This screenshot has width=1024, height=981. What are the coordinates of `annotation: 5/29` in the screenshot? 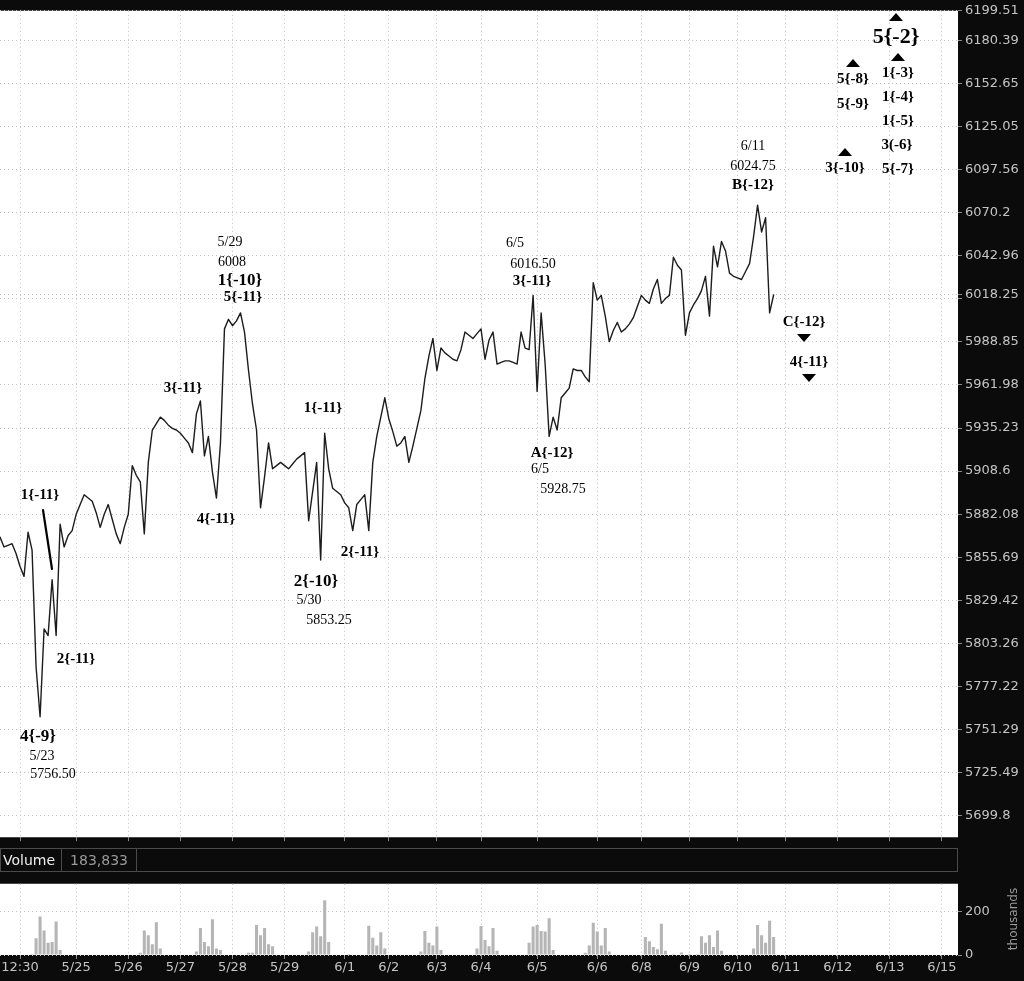 It's located at (230, 241).